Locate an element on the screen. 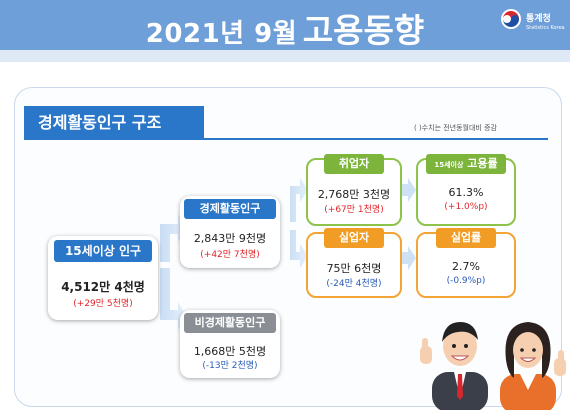 The width and height of the screenshot is (570, 410). node-change: (+29만 5천명) is located at coordinates (103, 304).